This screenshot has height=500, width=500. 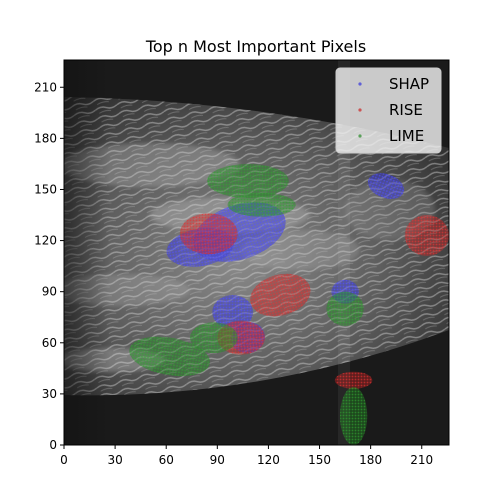 I want to click on legend-box, so click(x=388, y=110).